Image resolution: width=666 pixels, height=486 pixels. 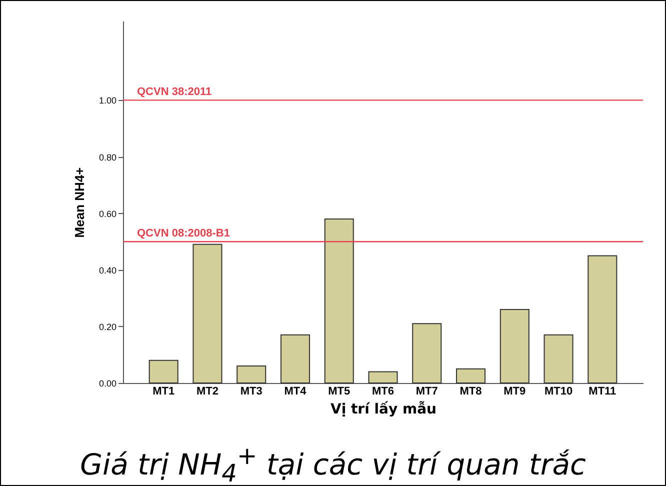 What do you see at coordinates (174, 92) in the screenshot?
I see `annotation: QCVN 38:2011` at bounding box center [174, 92].